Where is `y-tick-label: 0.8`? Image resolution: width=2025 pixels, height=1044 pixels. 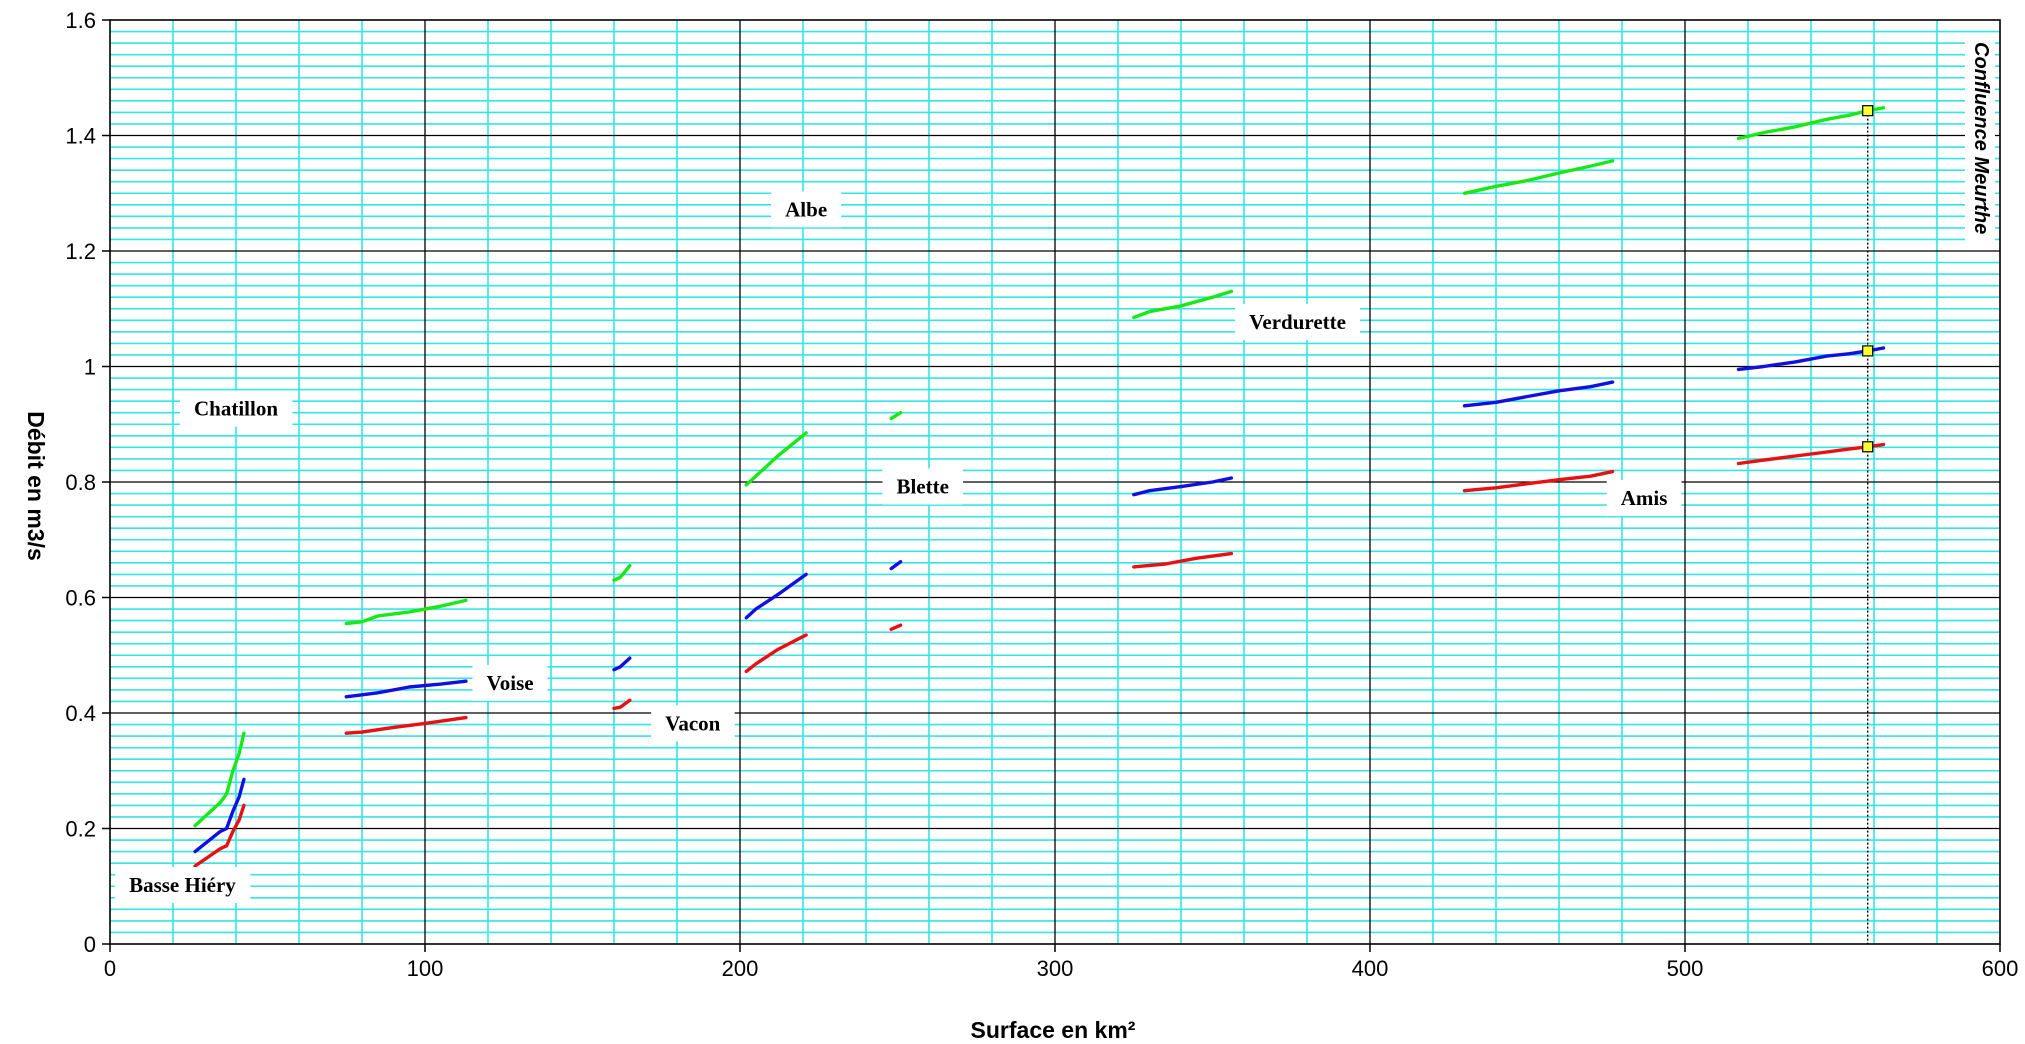 y-tick-label: 0.8 is located at coordinates (80, 482).